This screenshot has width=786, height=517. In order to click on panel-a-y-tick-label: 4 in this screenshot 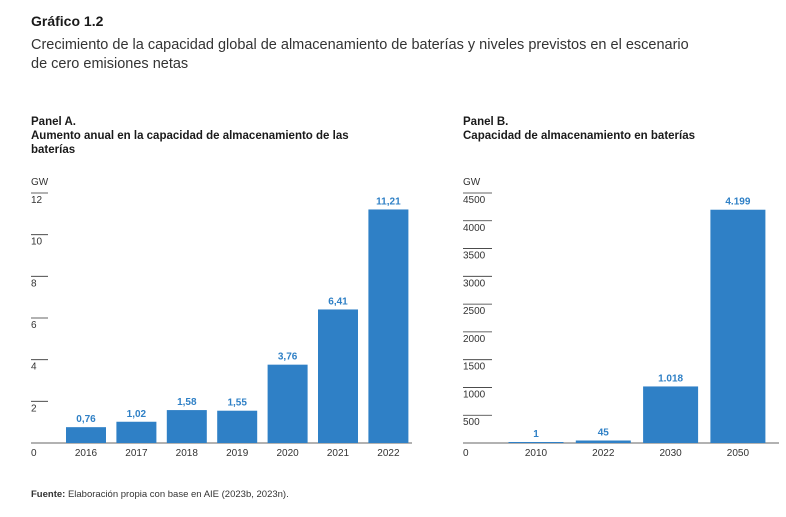, I will do `click(34, 367)`.